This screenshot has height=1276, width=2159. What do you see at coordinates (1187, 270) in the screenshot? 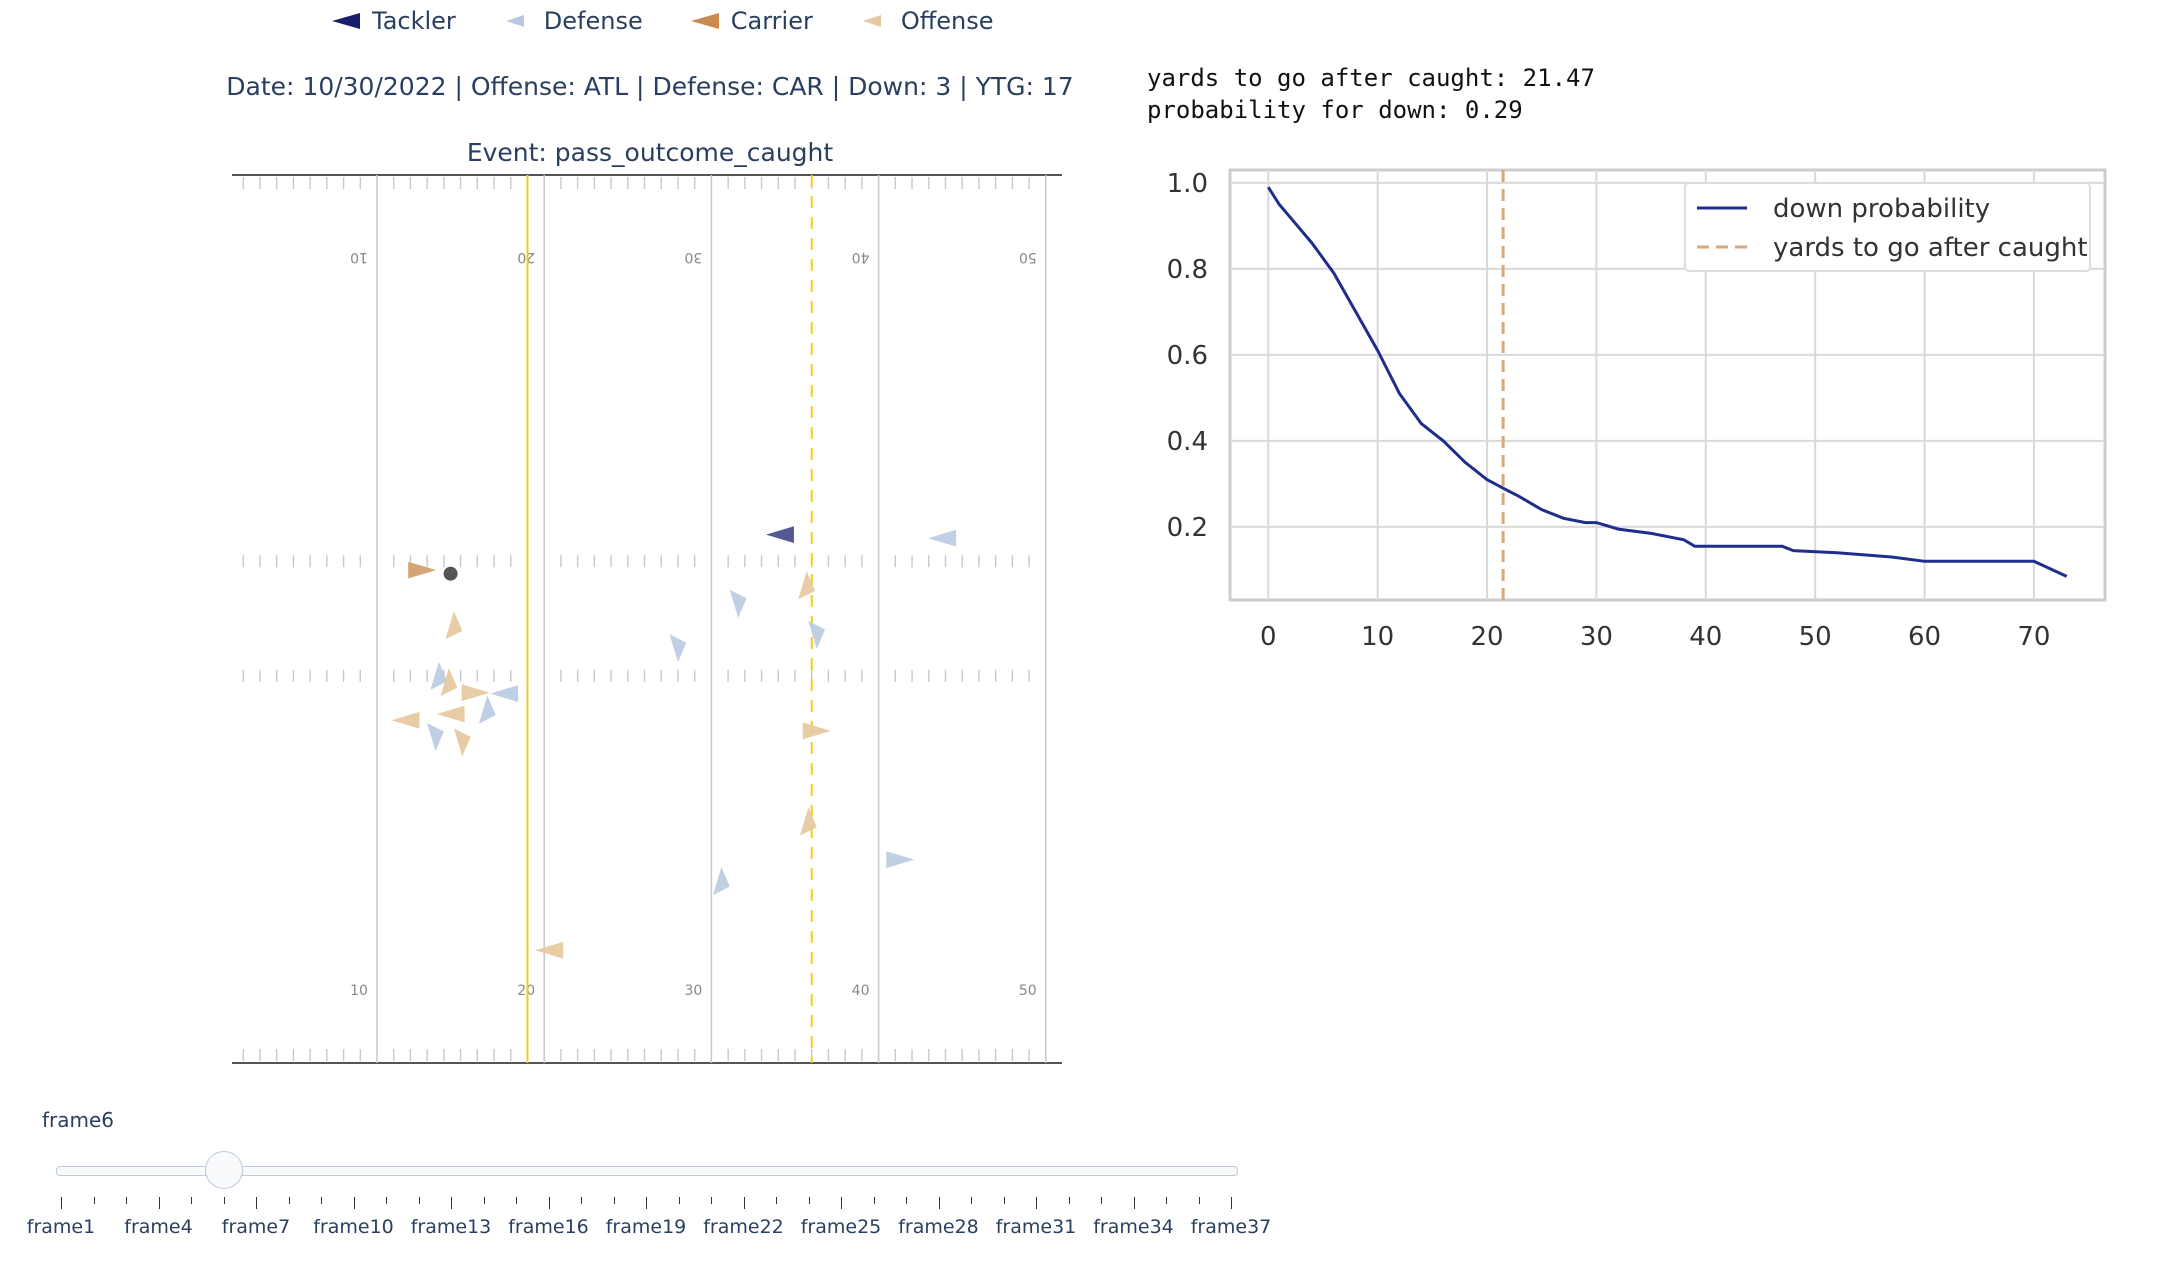
I see `y-tick-label: 0.8` at bounding box center [1187, 270].